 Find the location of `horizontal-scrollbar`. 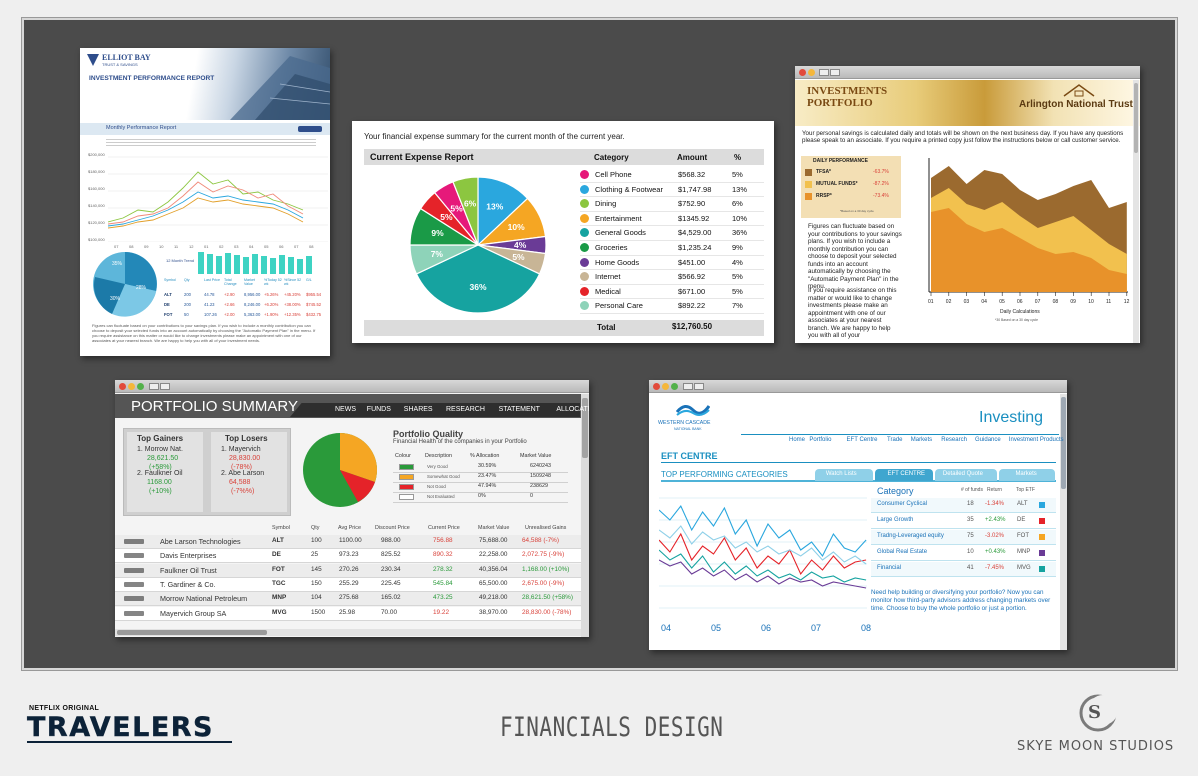

horizontal-scrollbar is located at coordinates (348, 632).